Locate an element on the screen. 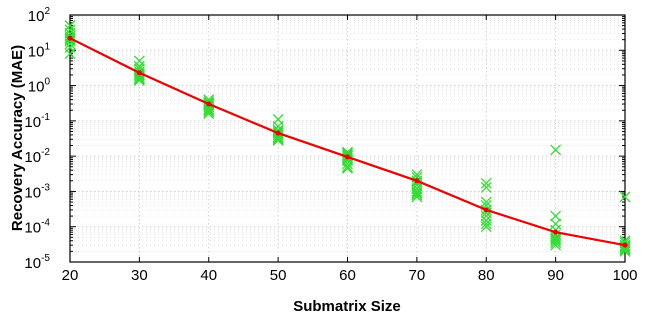 The image size is (652, 322). y-tick-exponent: -5 is located at coordinates (45, 258).